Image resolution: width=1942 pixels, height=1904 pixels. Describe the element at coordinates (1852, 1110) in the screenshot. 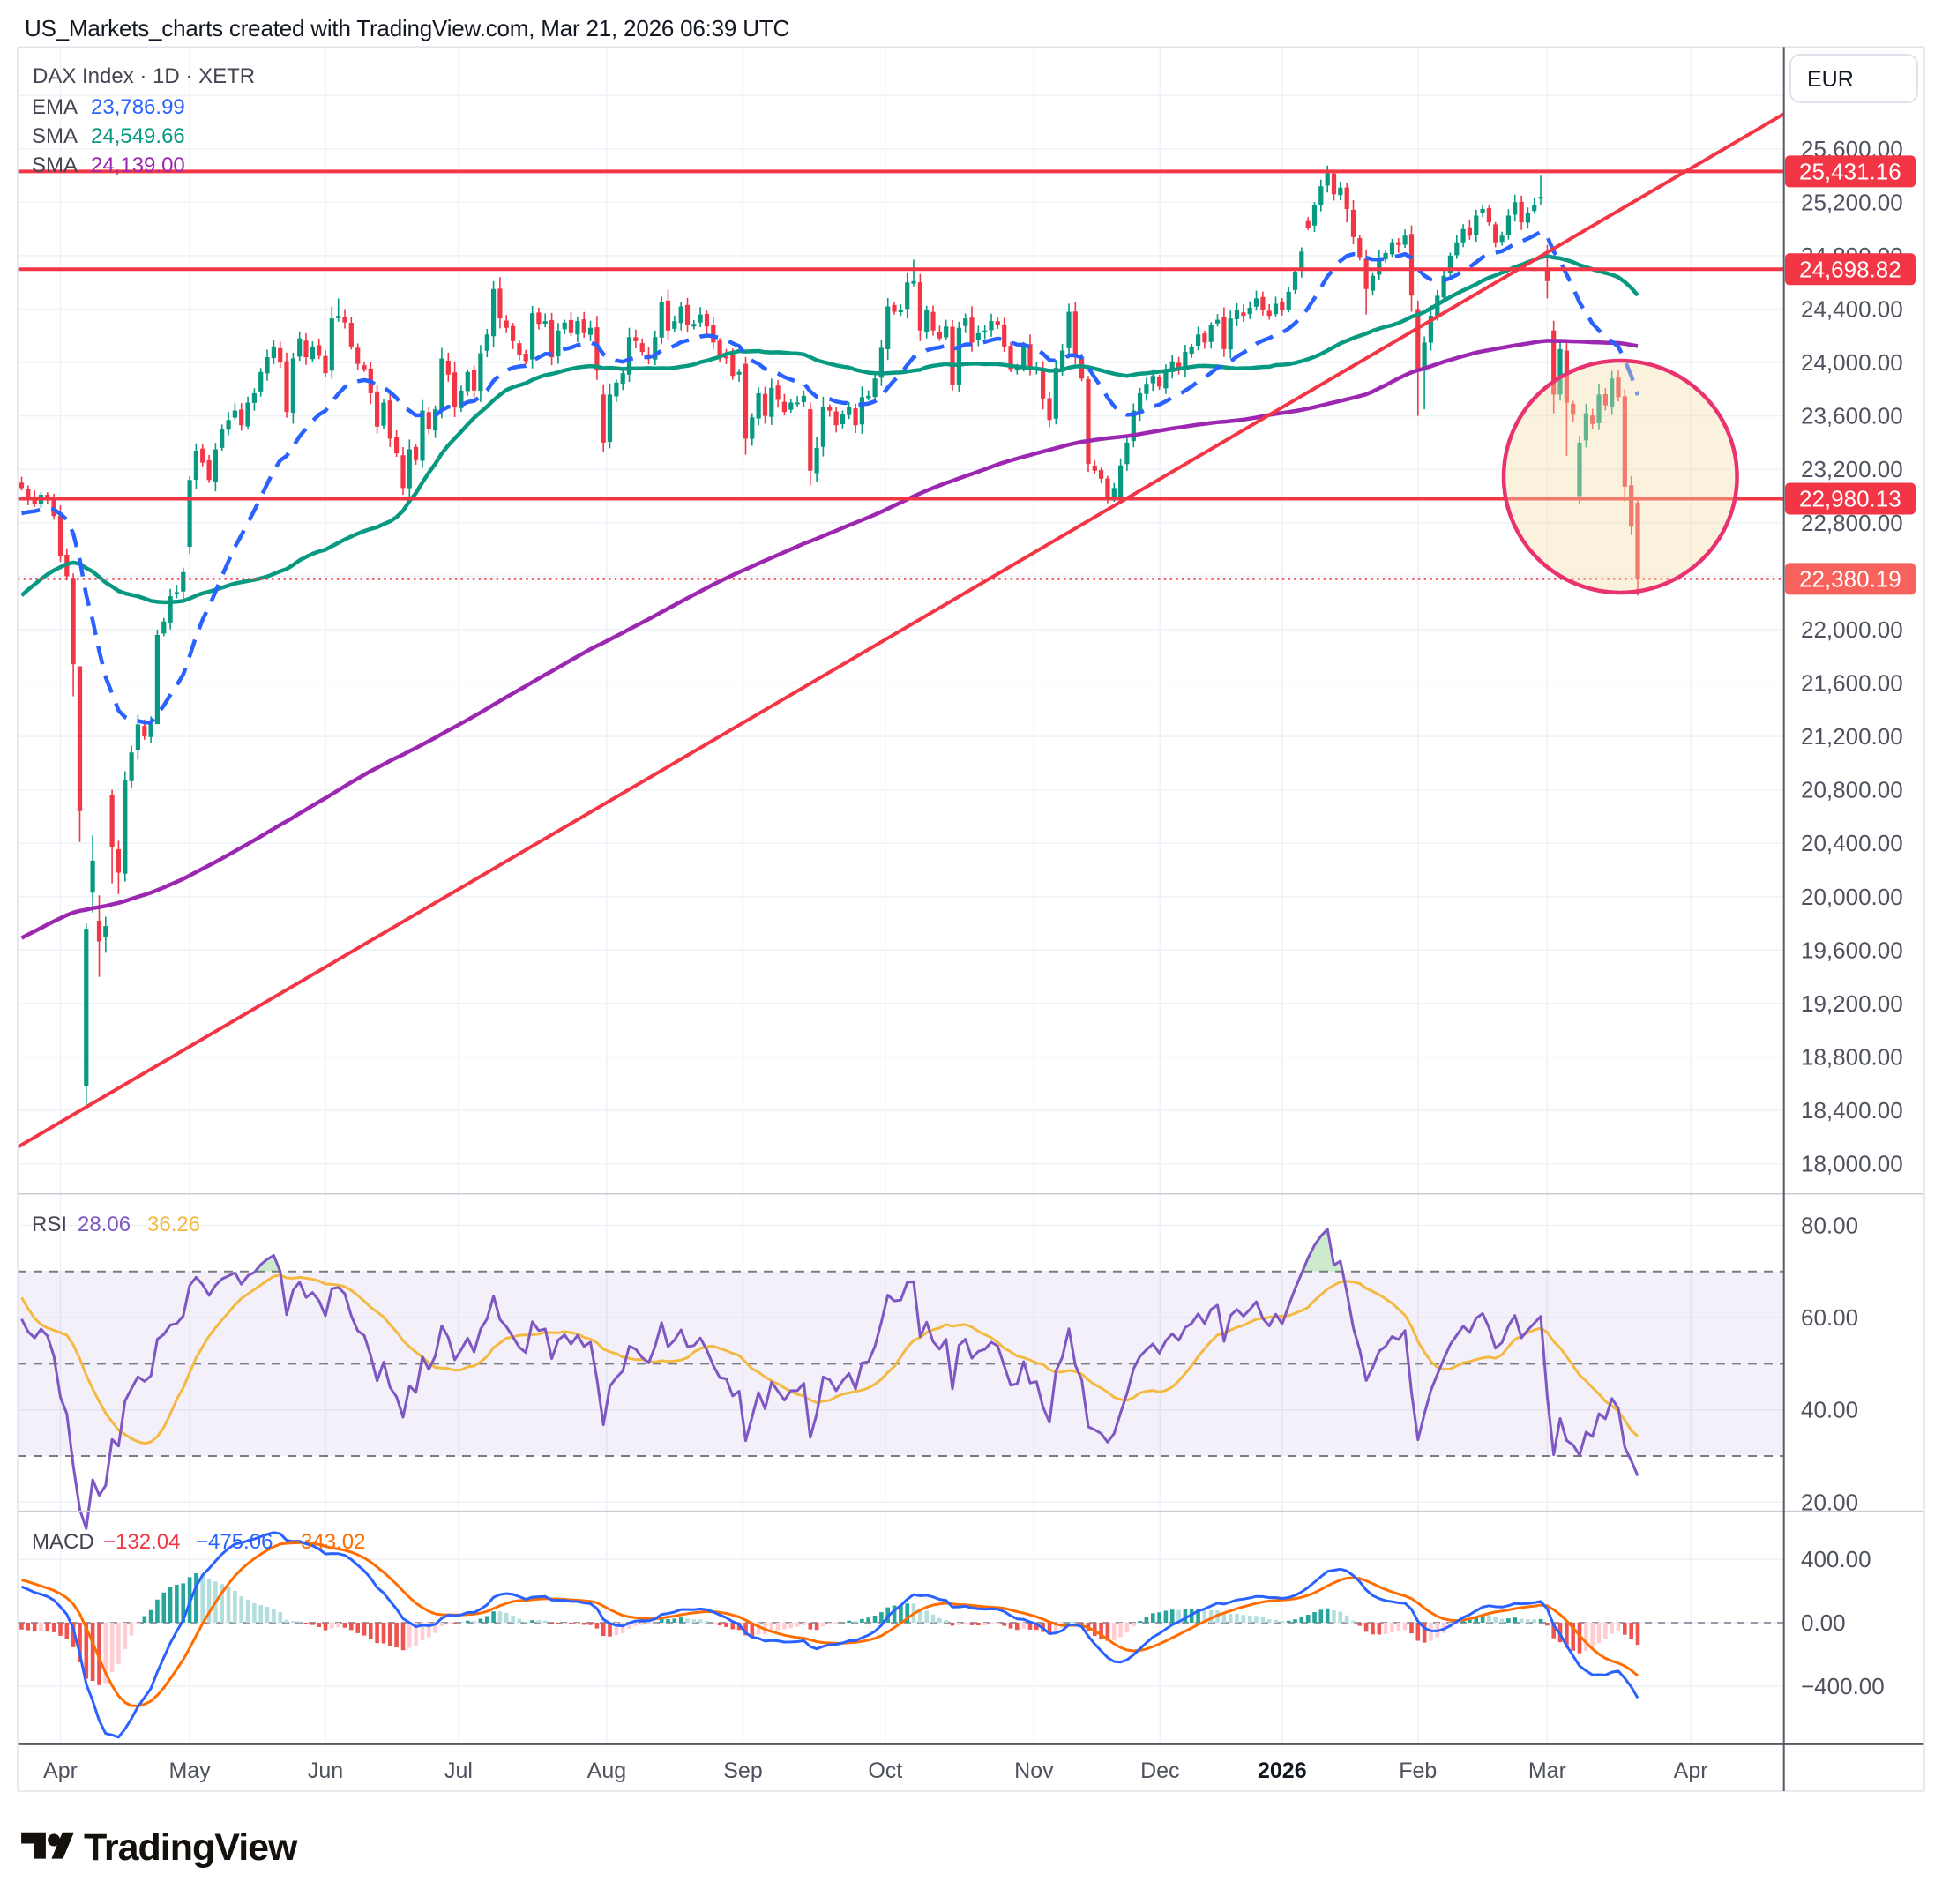

I see `svg-text: 18,400.00` at that location.